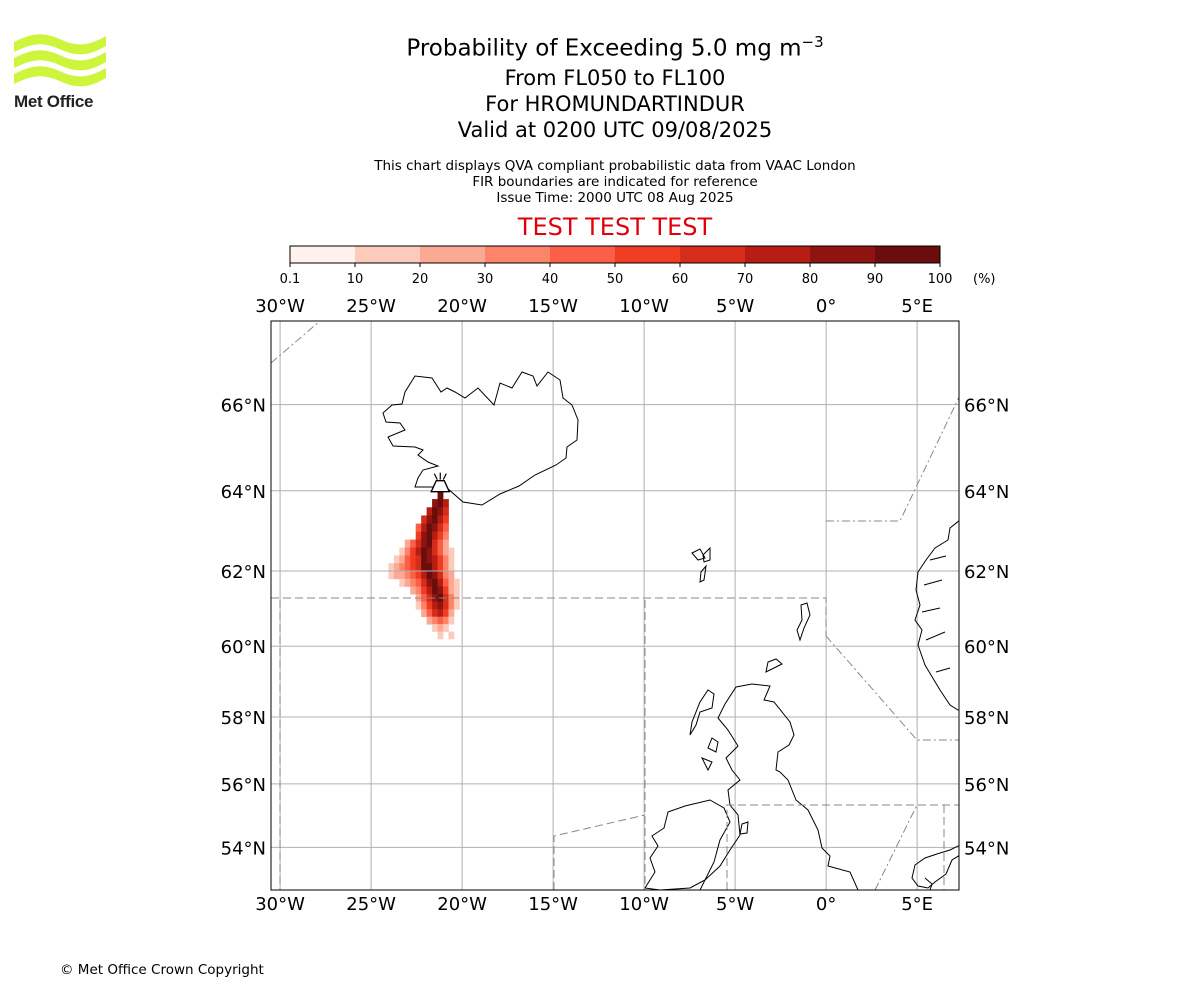 This screenshot has height=1000, width=1200. I want to click on volcano-icon, so click(440, 482).